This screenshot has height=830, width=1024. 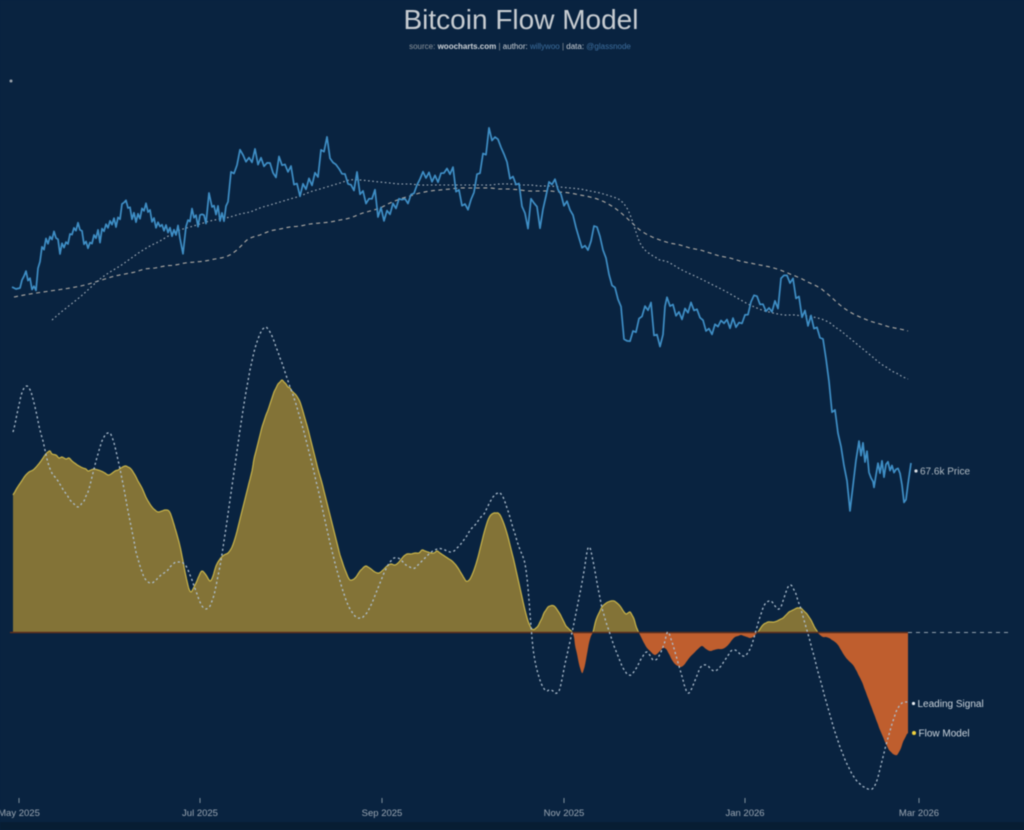 What do you see at coordinates (744, 813) in the screenshot?
I see `svg-text: Jan 2026` at bounding box center [744, 813].